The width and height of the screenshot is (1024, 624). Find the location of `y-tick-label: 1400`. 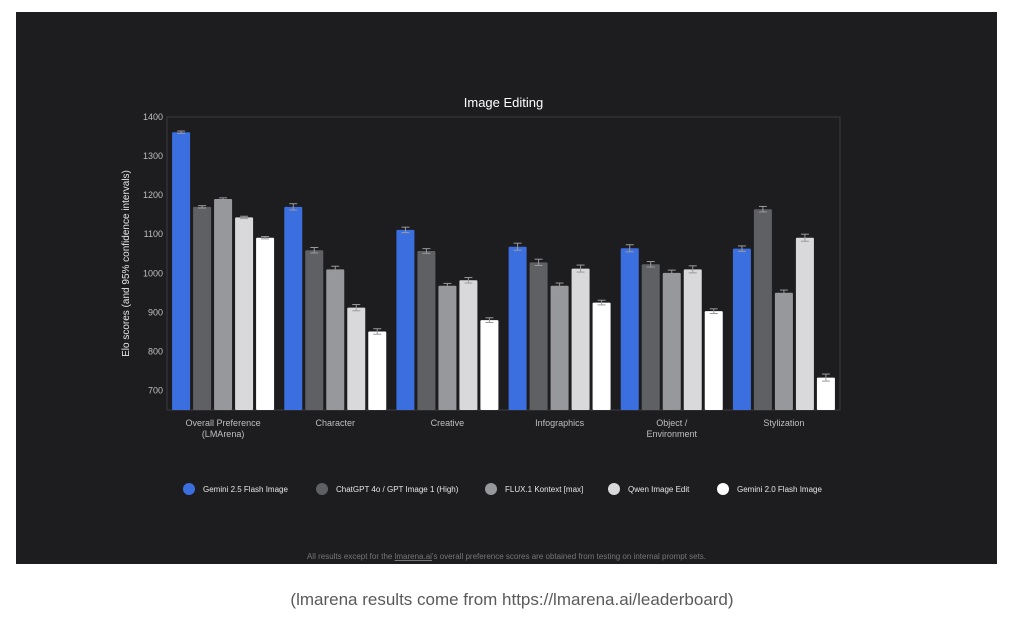

y-tick-label: 1400 is located at coordinates (153, 117).